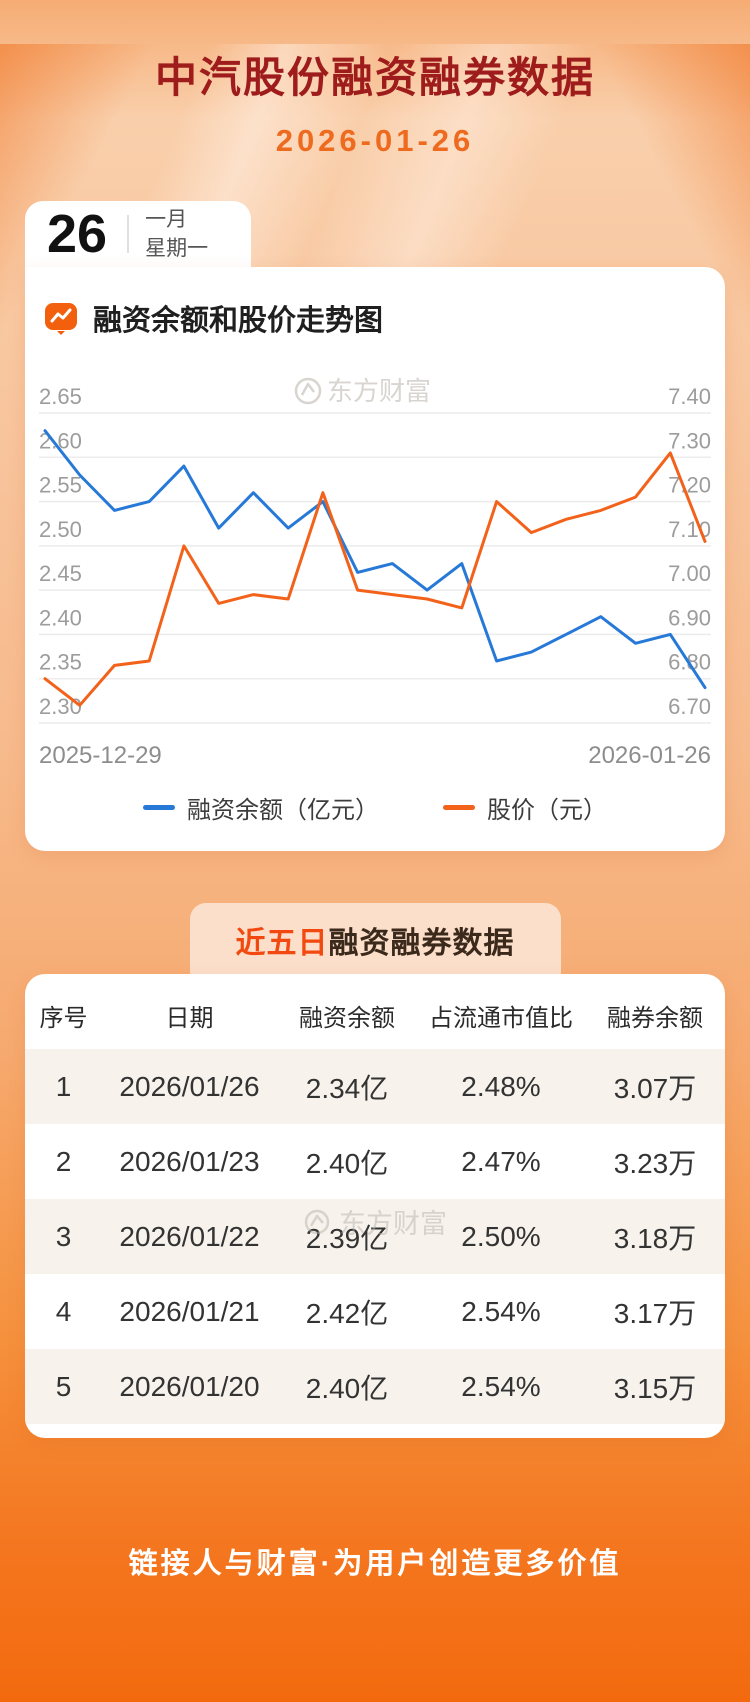 Image resolution: width=750 pixels, height=1702 pixels. What do you see at coordinates (347, 1238) in the screenshot?
I see `table-cell: 2.39亿` at bounding box center [347, 1238].